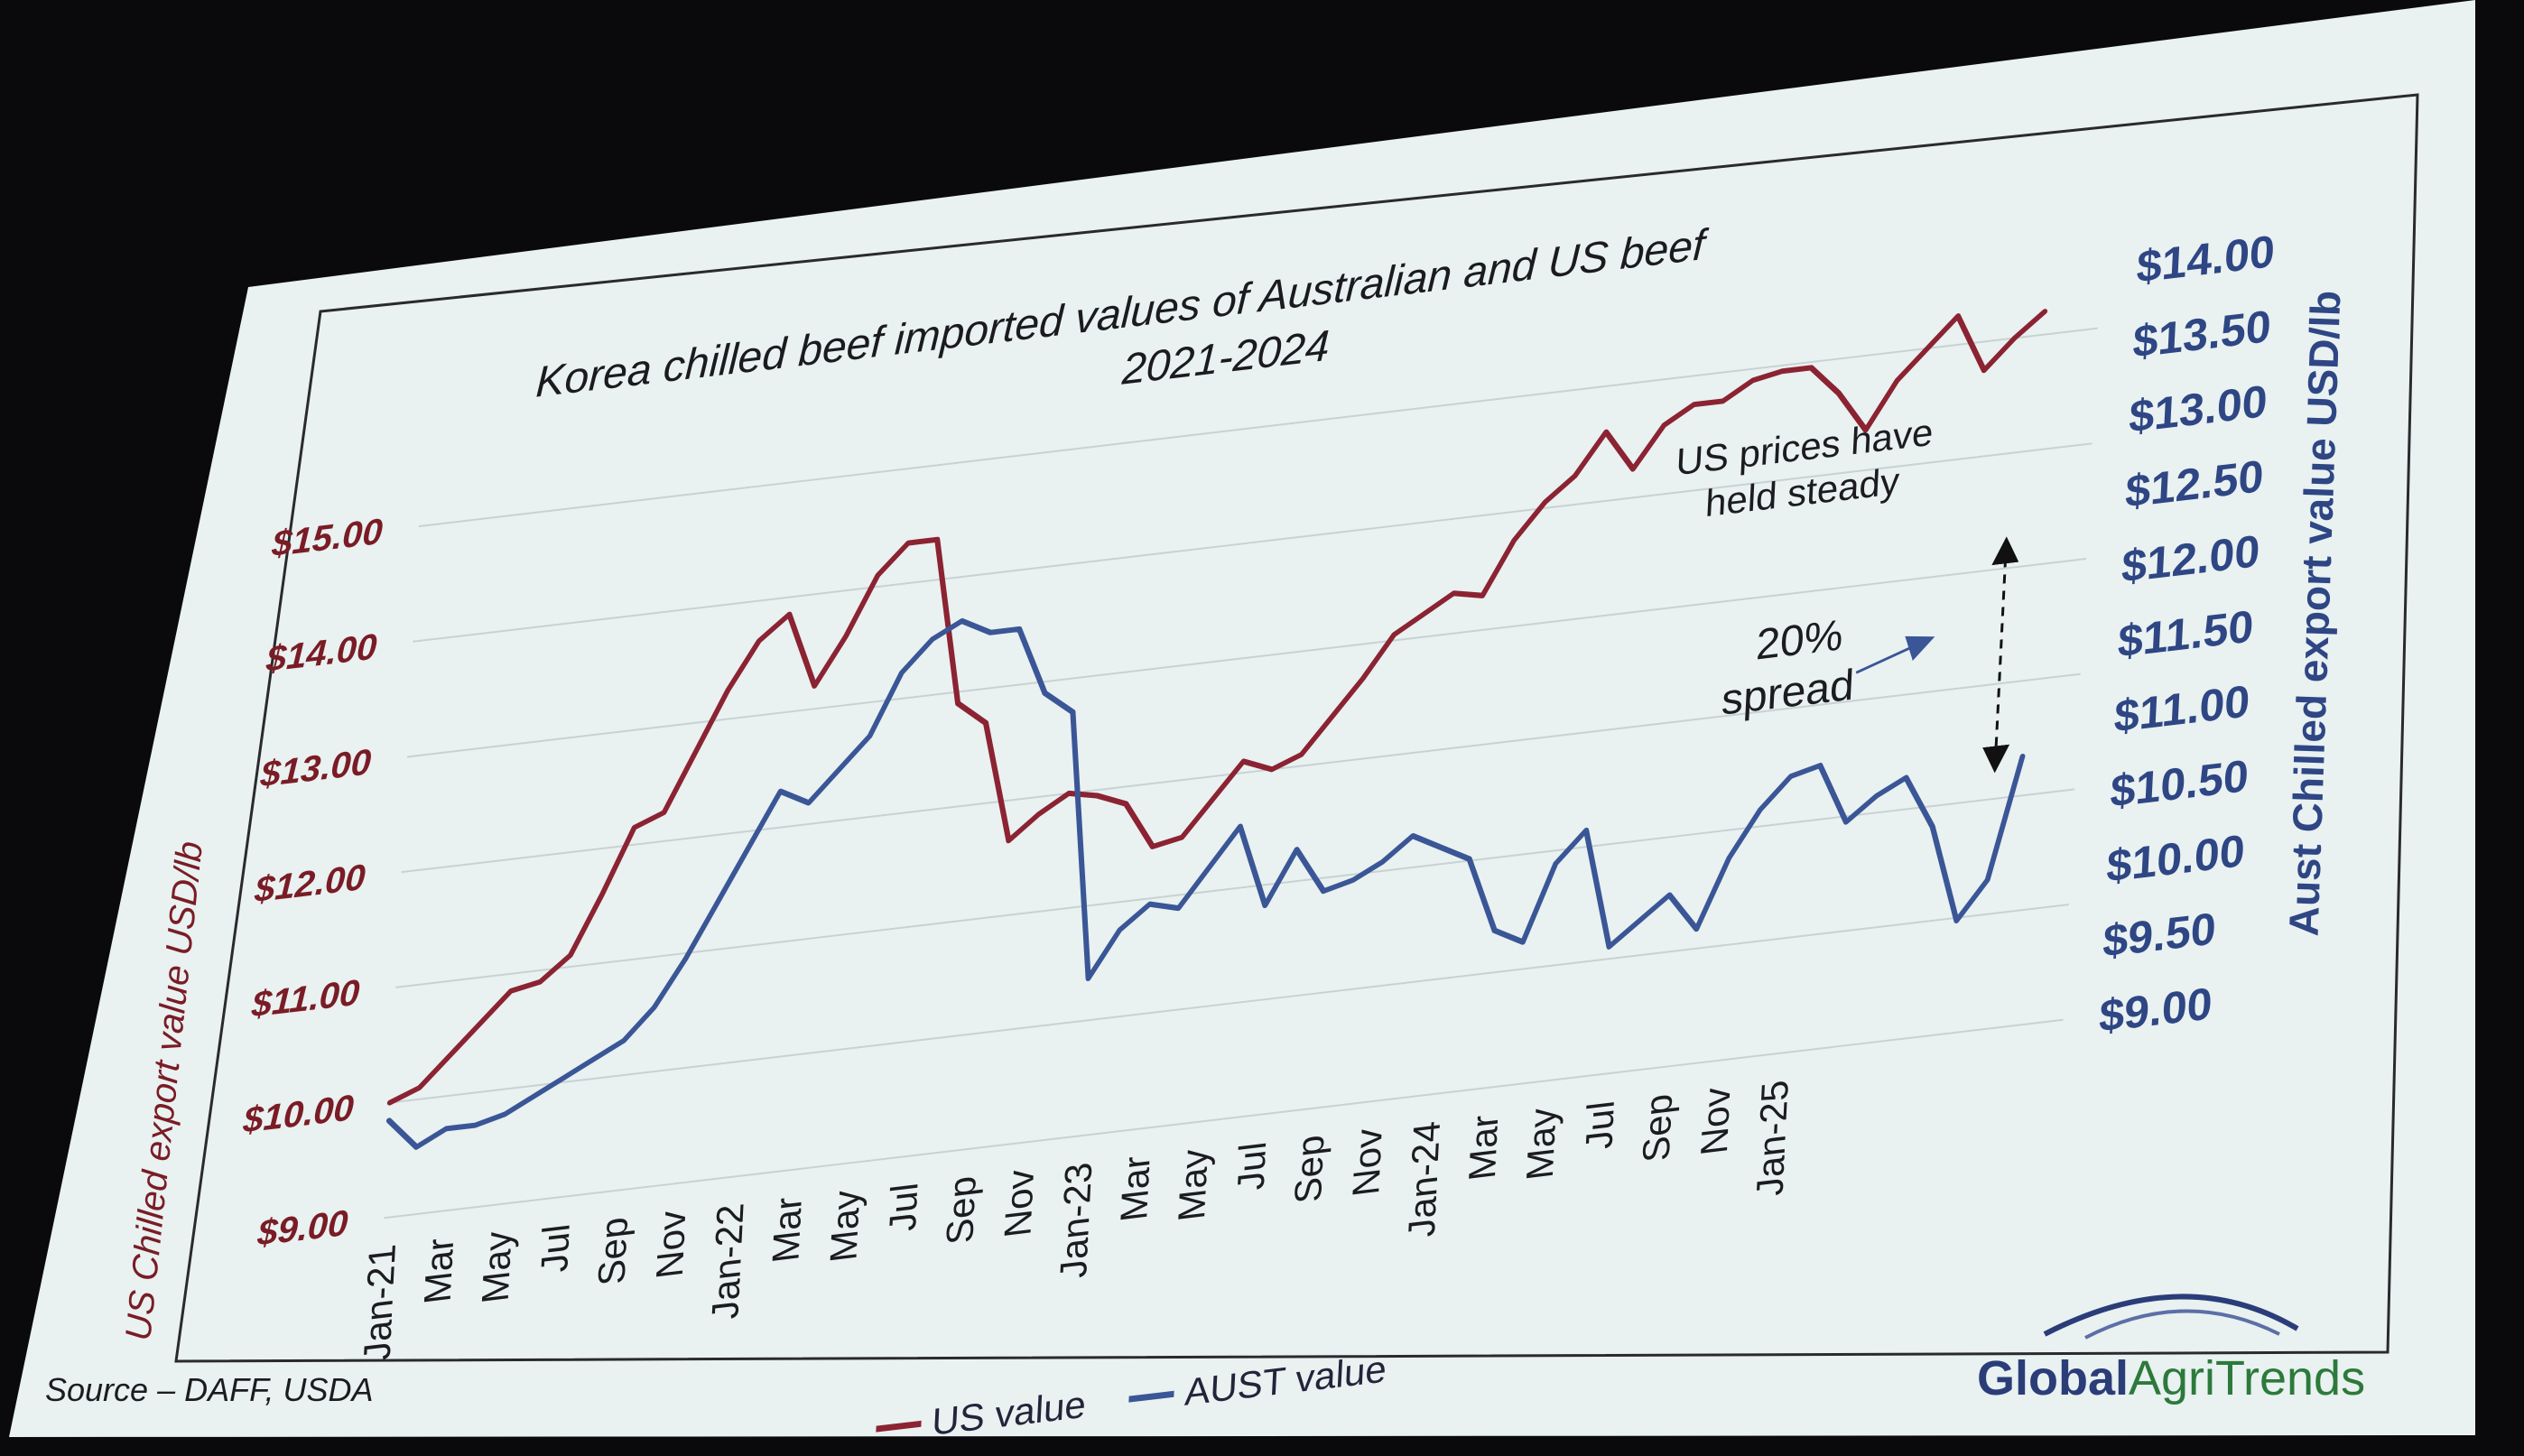 The image size is (2524, 1456). Describe the element at coordinates (899, 1427) in the screenshot. I see `legend-us-swatch` at that location.